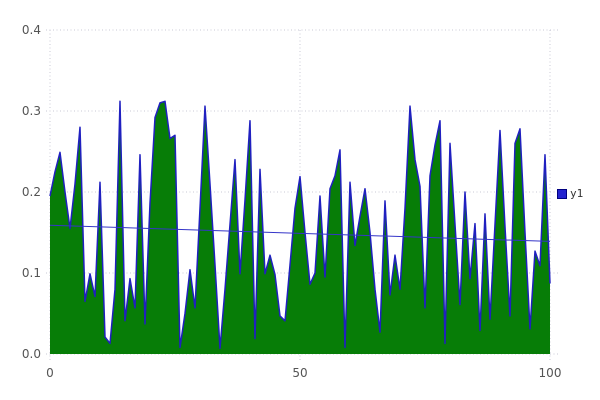 The image size is (600, 400). What do you see at coordinates (300, 233) in the screenshot?
I see `trend-line` at bounding box center [300, 233].